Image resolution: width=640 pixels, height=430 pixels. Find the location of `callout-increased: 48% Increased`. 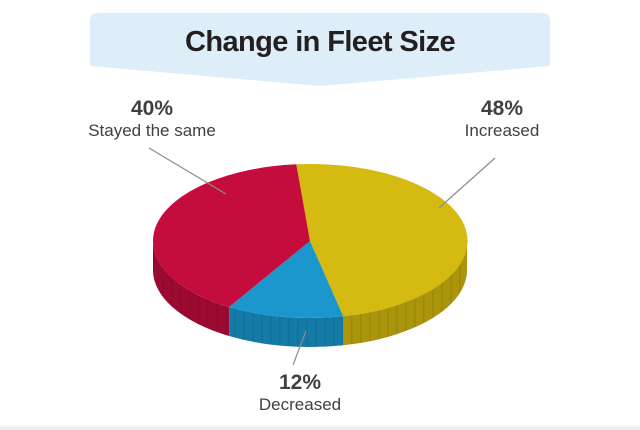

callout-increased: 48% Increased is located at coordinates (502, 119).